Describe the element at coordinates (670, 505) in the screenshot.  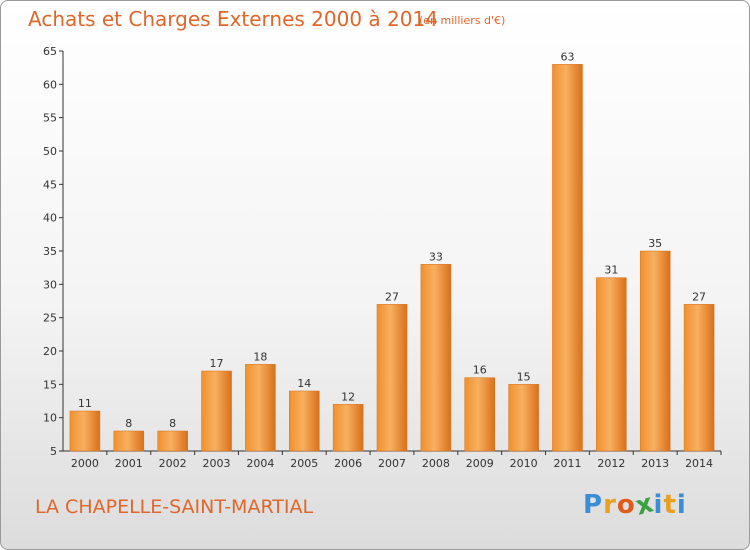
I see `logo-letter: t` at that location.